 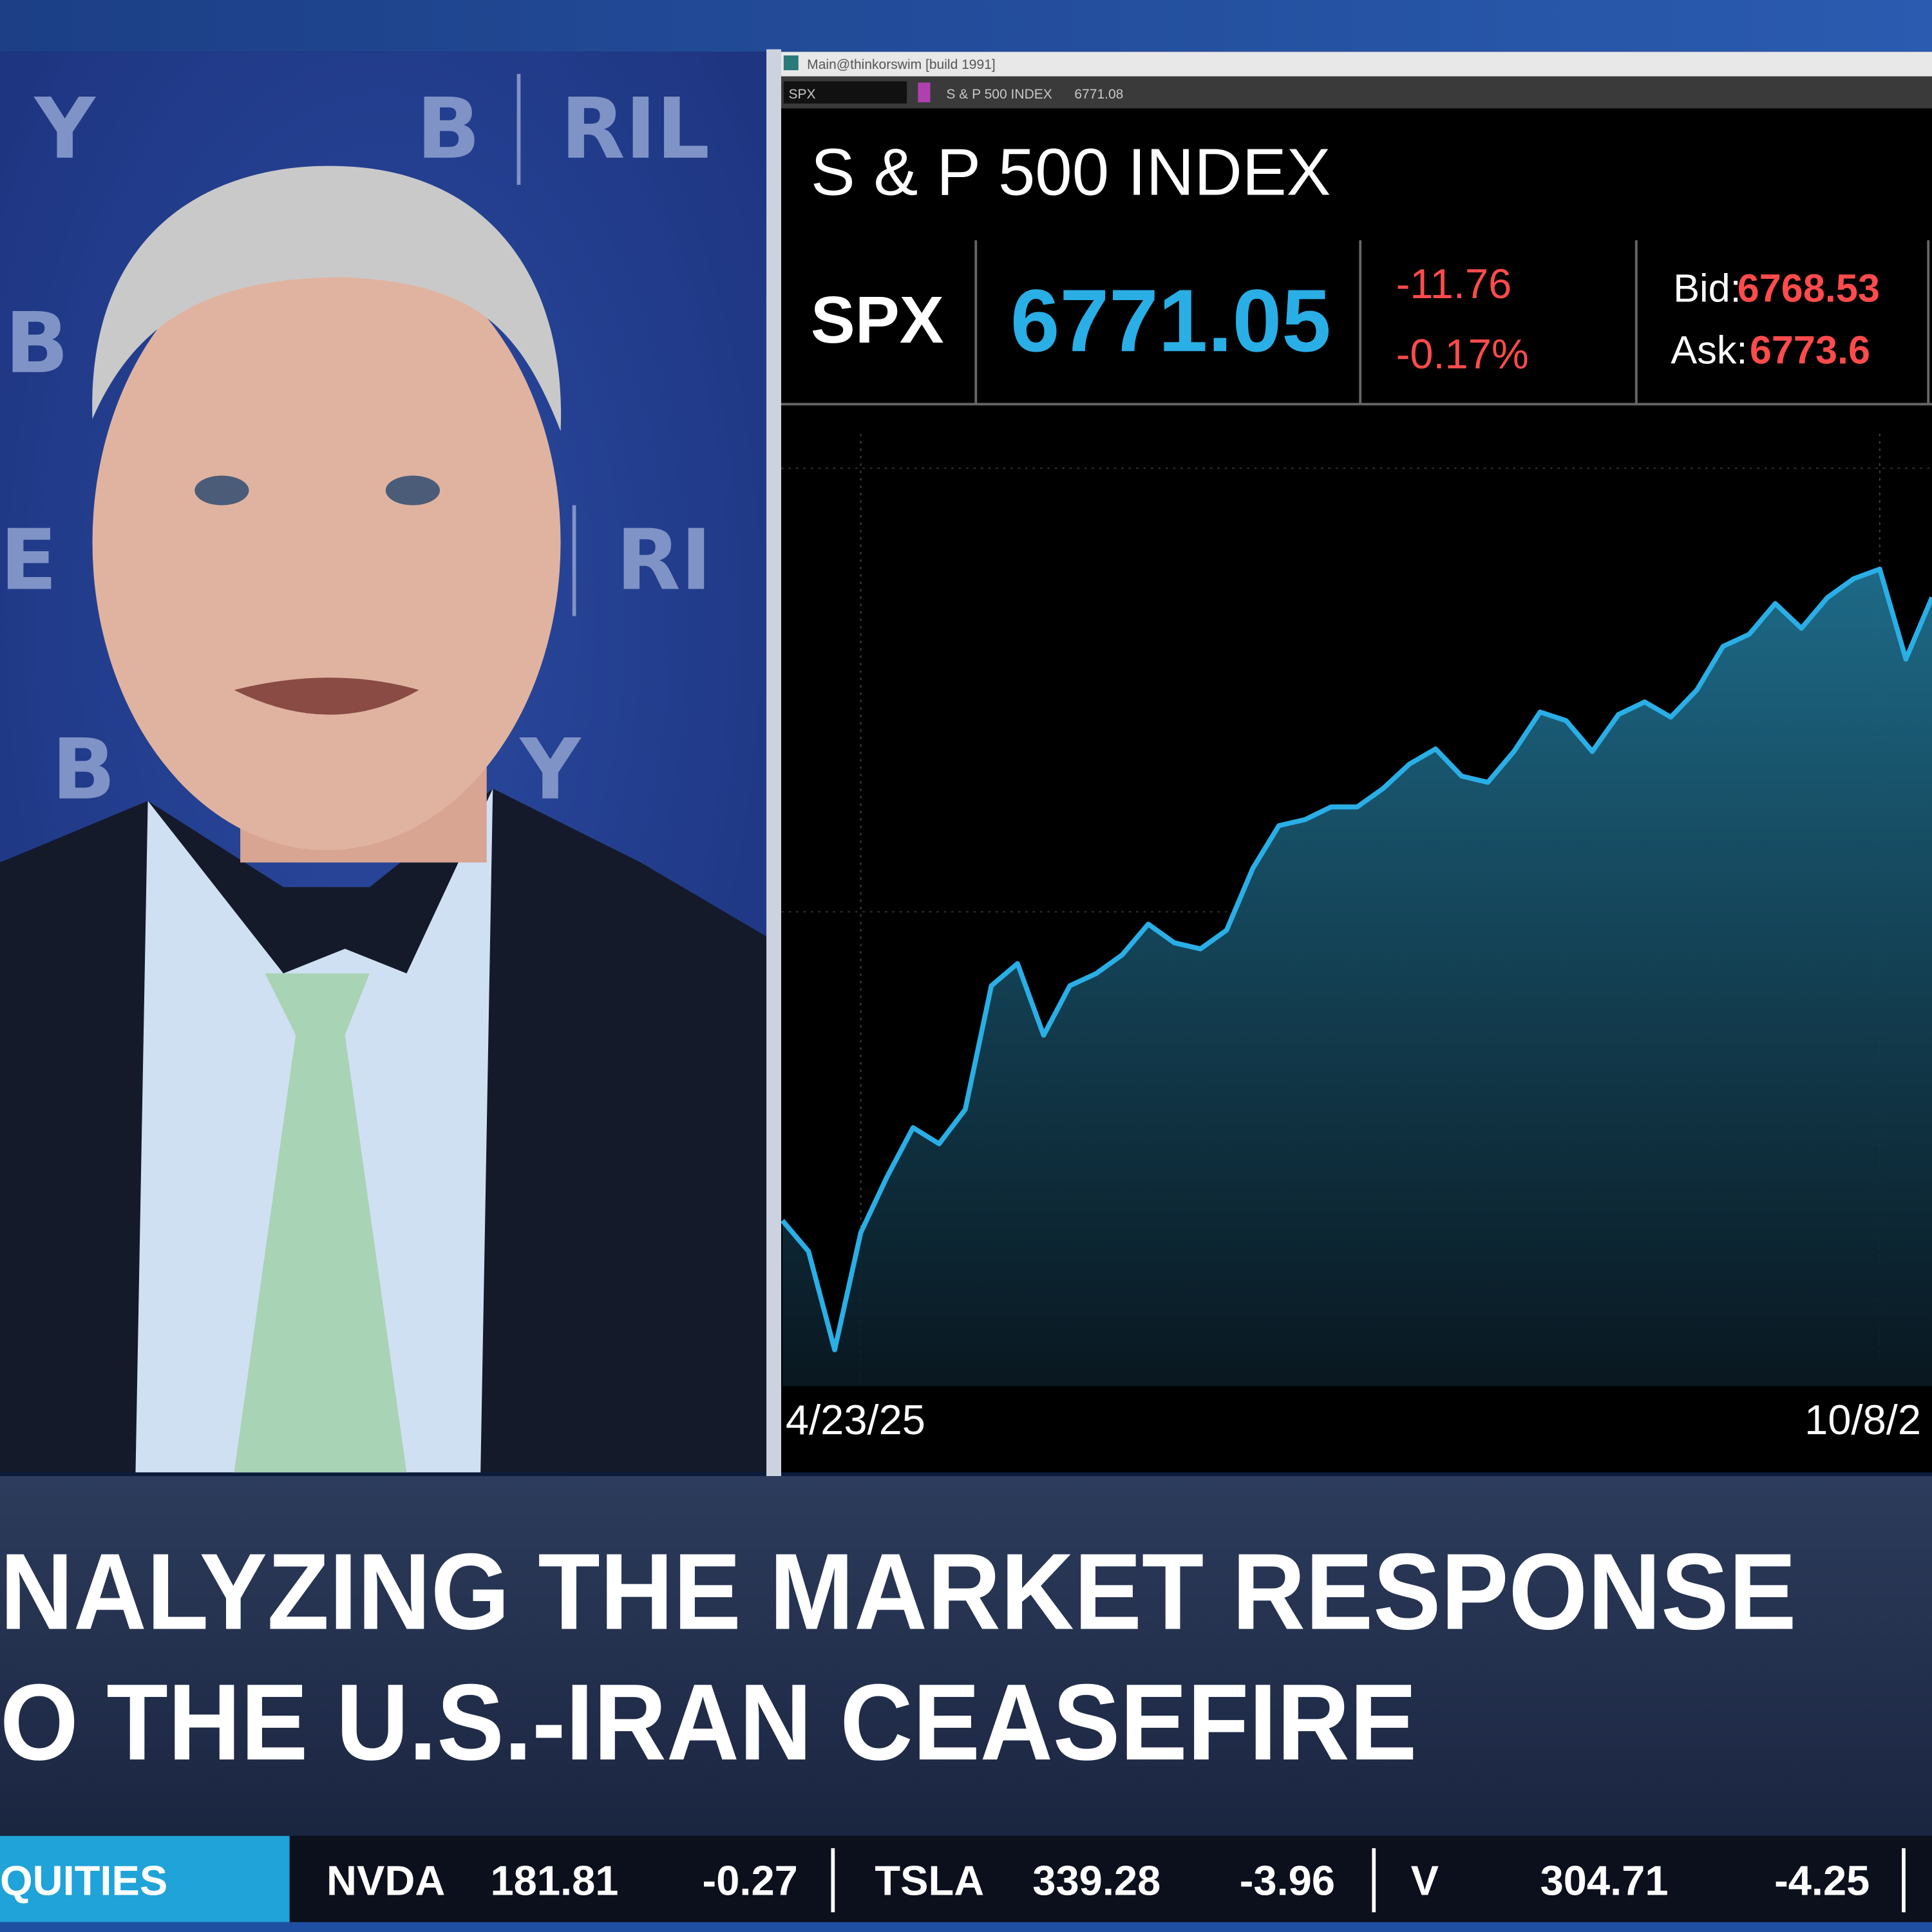 What do you see at coordinates (802, 95) in the screenshot?
I see `toolbar-symbol: SPX` at bounding box center [802, 95].